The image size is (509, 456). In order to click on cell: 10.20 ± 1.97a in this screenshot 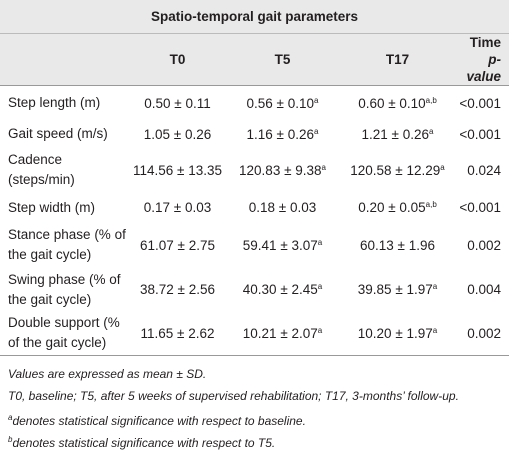, I will do `click(397, 333)`.